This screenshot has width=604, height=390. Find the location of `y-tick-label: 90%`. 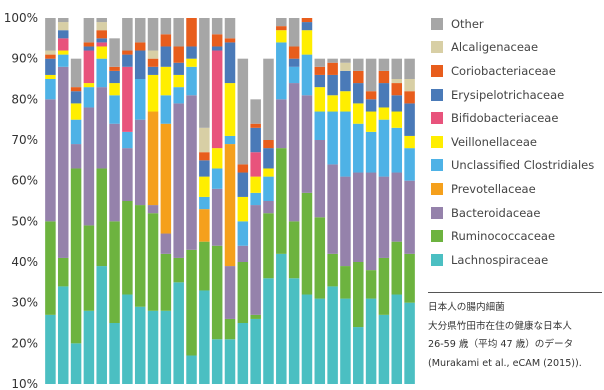

y-tick-label: 90% is located at coordinates (24, 59).